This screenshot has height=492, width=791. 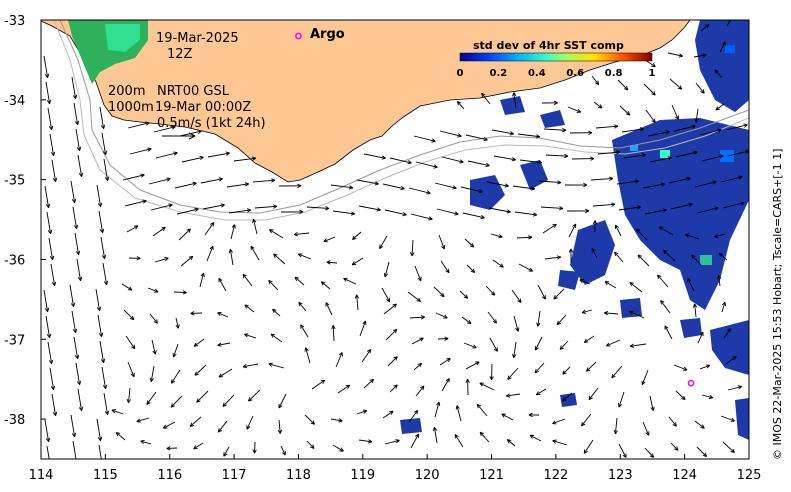 What do you see at coordinates (499, 73) in the screenshot?
I see `colorbar-tick-label: 0.2` at bounding box center [499, 73].